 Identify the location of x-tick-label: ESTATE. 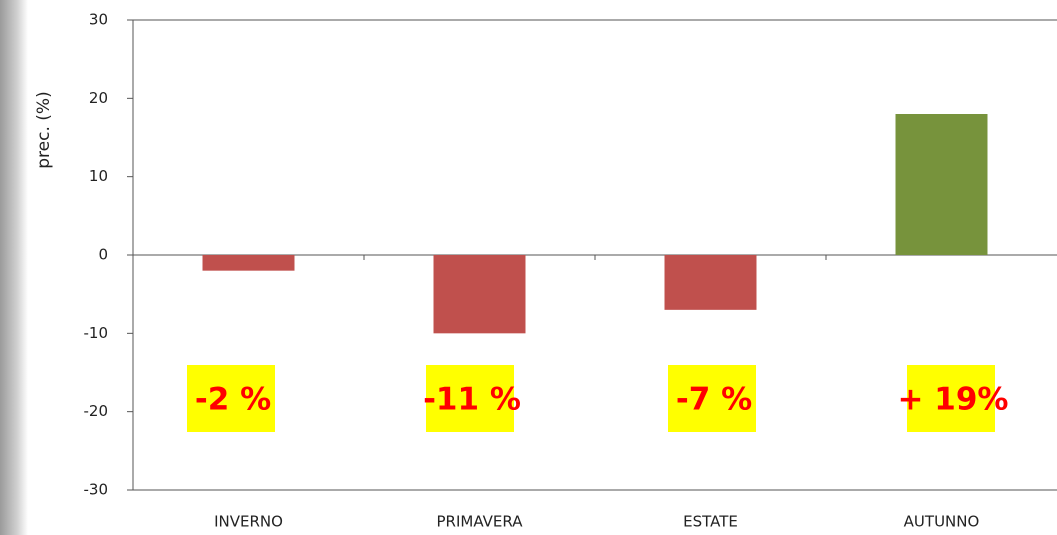
(710, 522).